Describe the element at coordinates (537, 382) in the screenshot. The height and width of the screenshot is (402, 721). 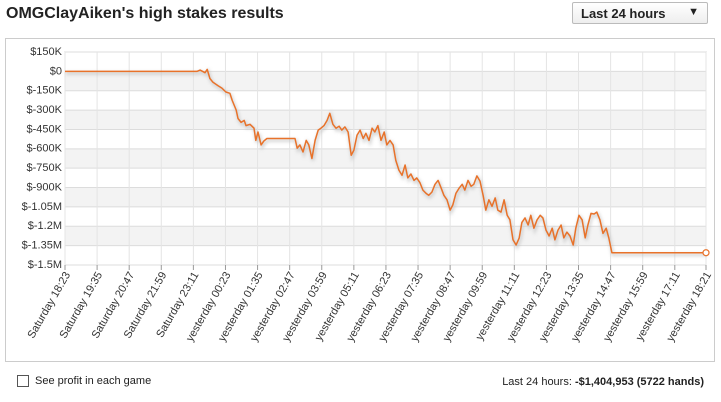
I see `summary-label: Last 24 hours:` at that location.